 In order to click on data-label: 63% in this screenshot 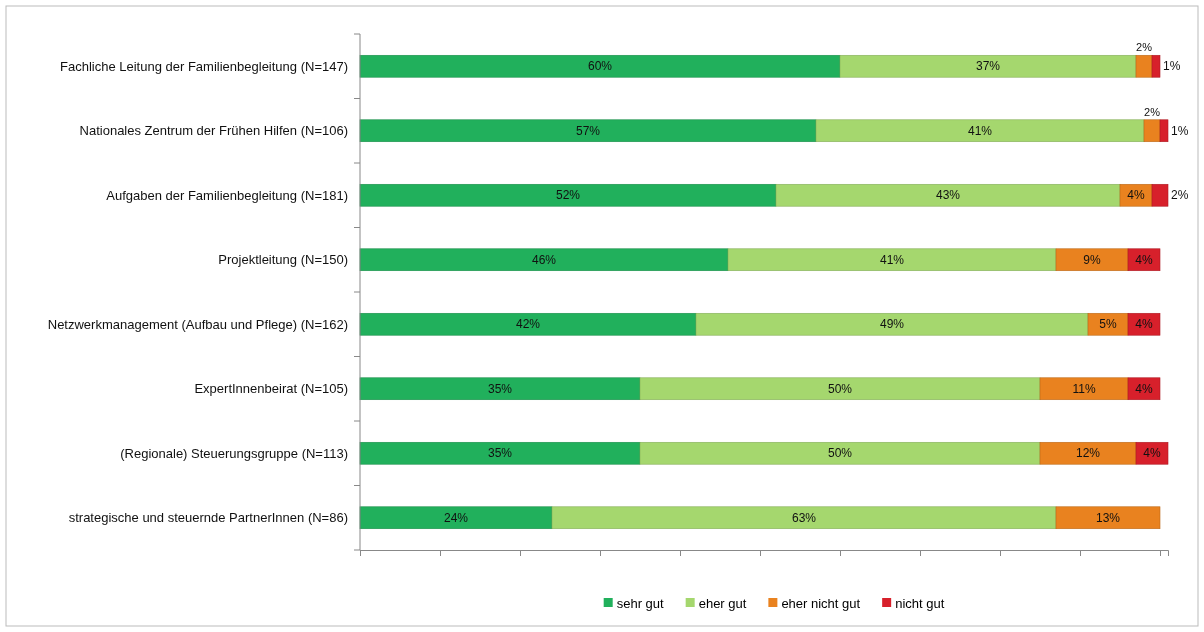, I will do `click(804, 517)`.